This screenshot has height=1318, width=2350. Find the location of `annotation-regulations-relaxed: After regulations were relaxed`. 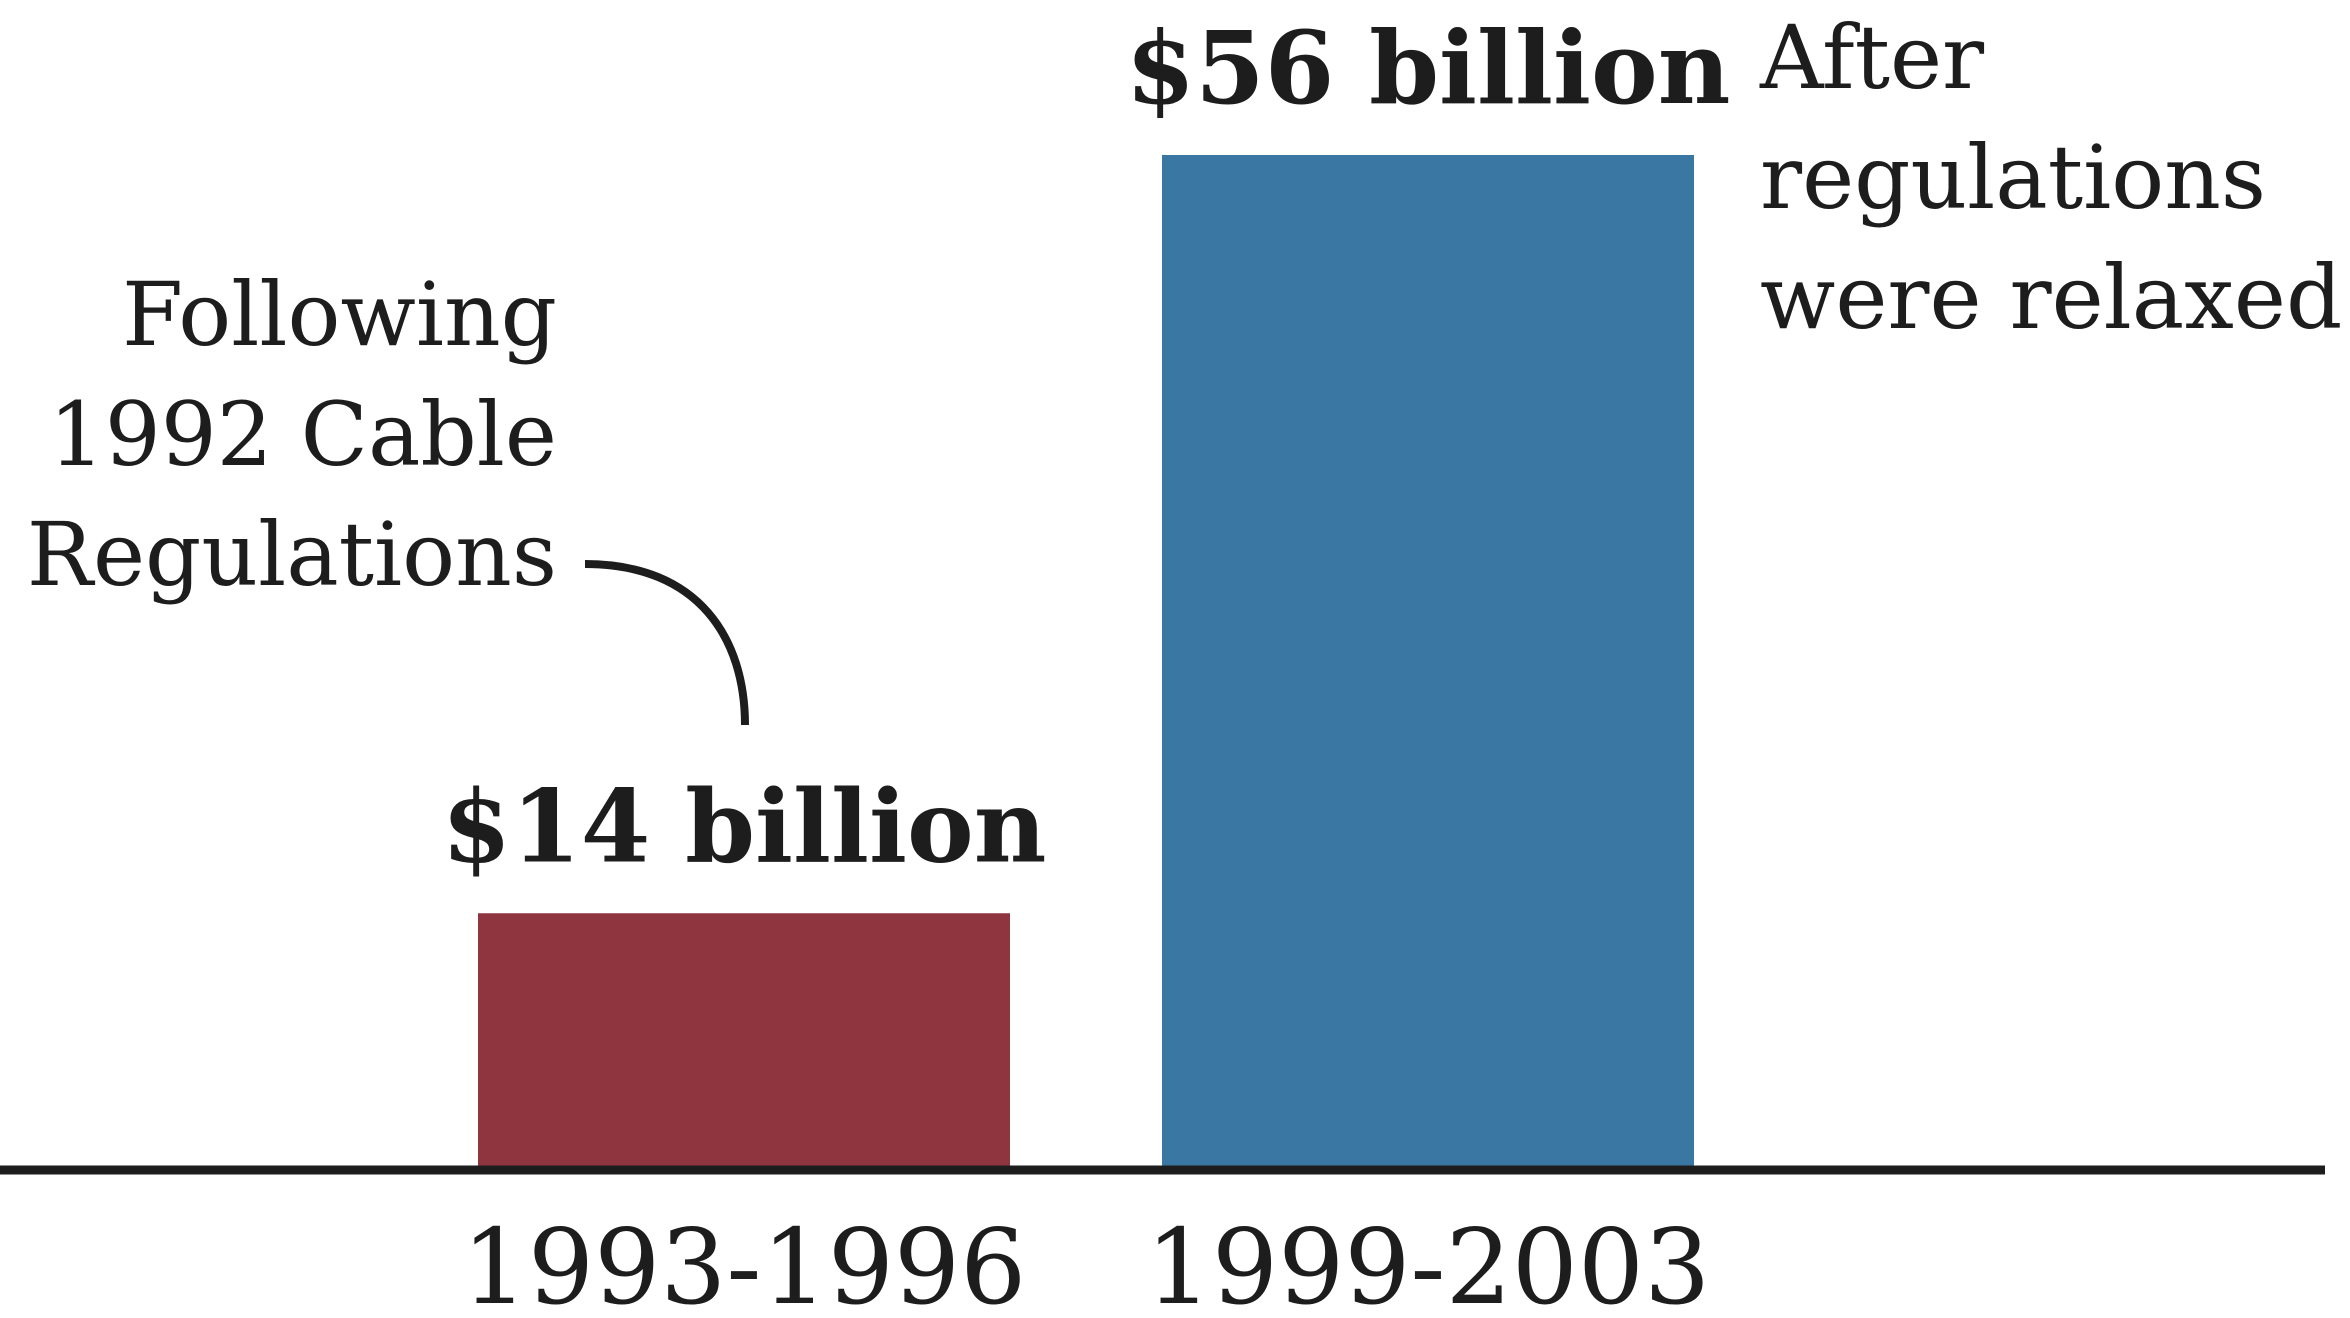

annotation-regulations-relaxed: After regulations were relaxed is located at coordinates (2050, 177).